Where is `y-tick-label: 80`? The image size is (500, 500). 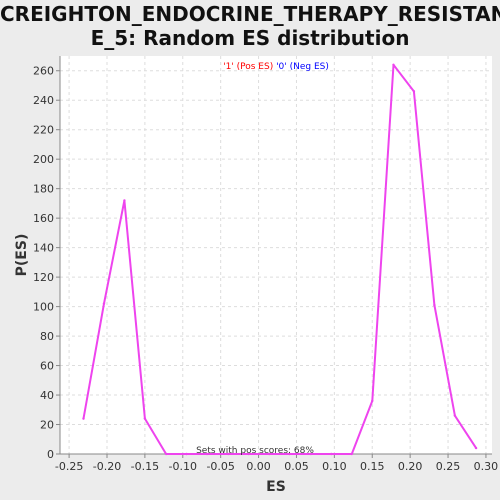
y-tick-label: 80 is located at coordinates (47, 336).